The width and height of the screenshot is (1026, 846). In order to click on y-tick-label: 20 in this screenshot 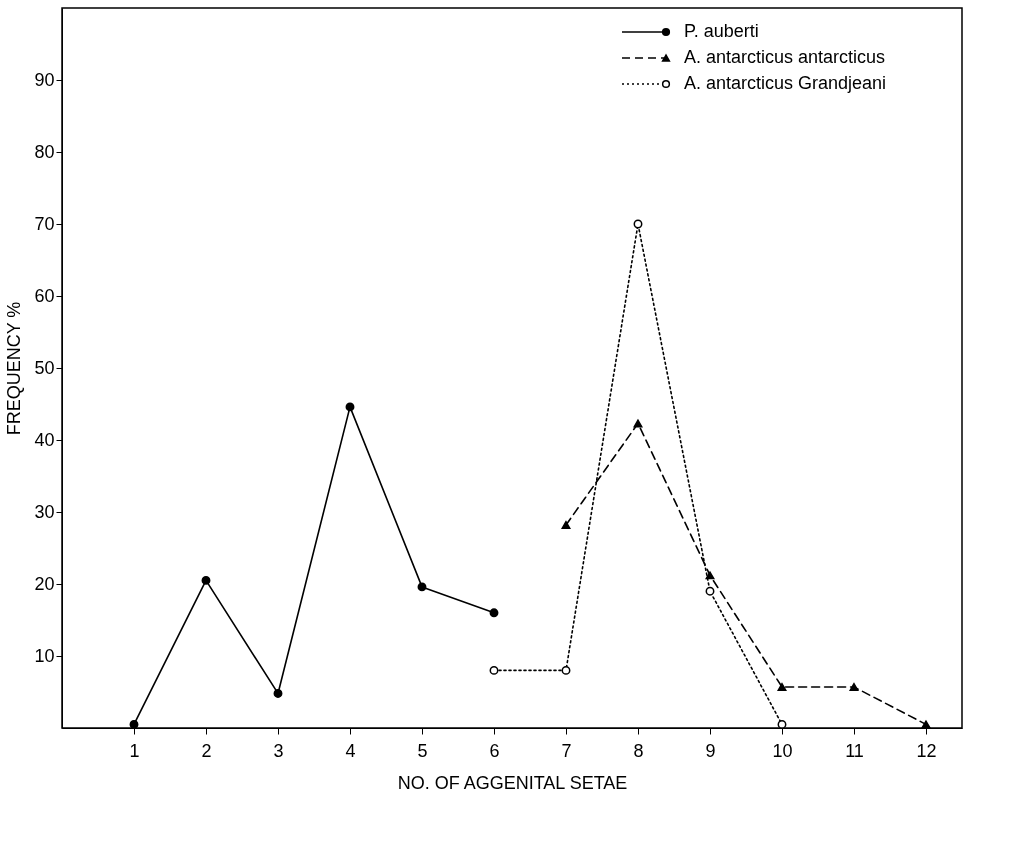, I will do `click(44, 583)`.